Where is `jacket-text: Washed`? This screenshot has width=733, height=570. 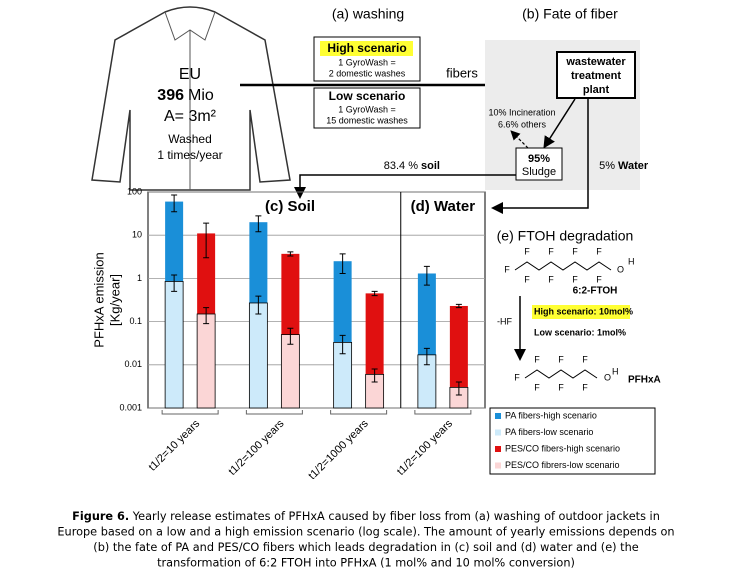
jacket-text: Washed is located at coordinates (190, 139).